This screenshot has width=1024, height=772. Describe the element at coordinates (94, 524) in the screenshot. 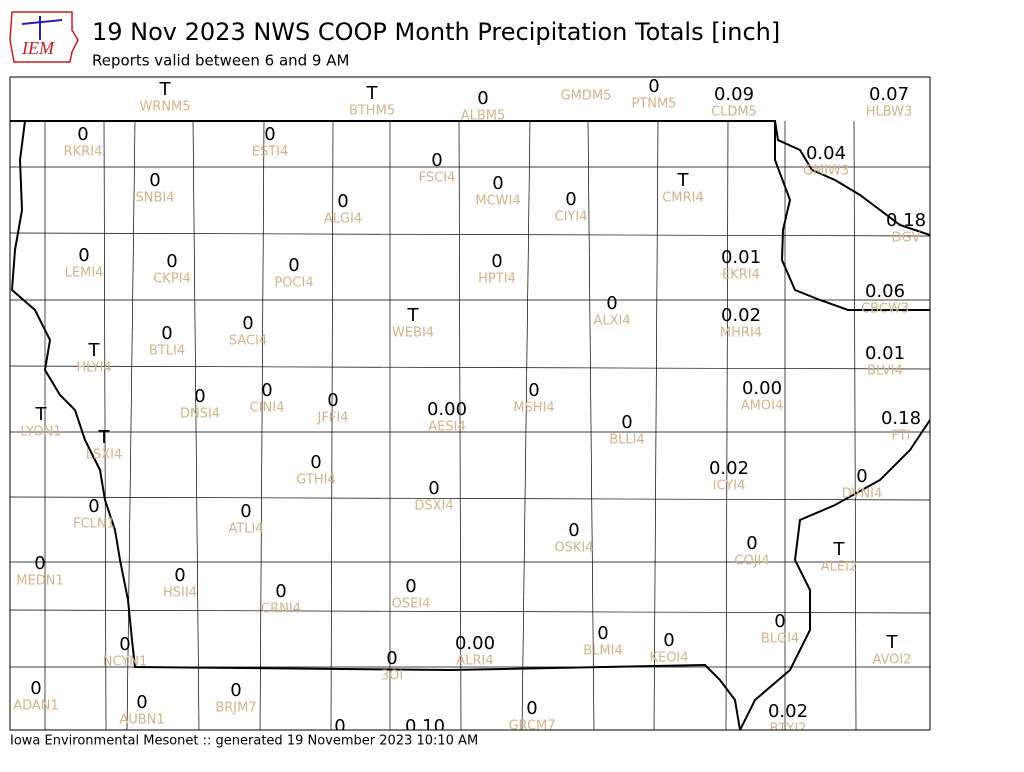

I see `station-id: FCLN1` at that location.